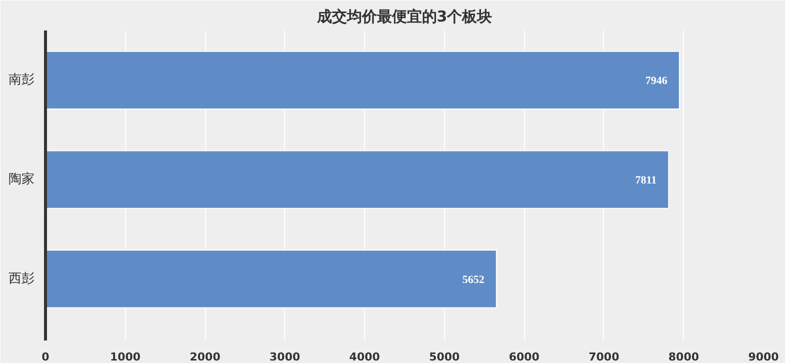  I want to click on x-tick-label: 8000, so click(684, 356).